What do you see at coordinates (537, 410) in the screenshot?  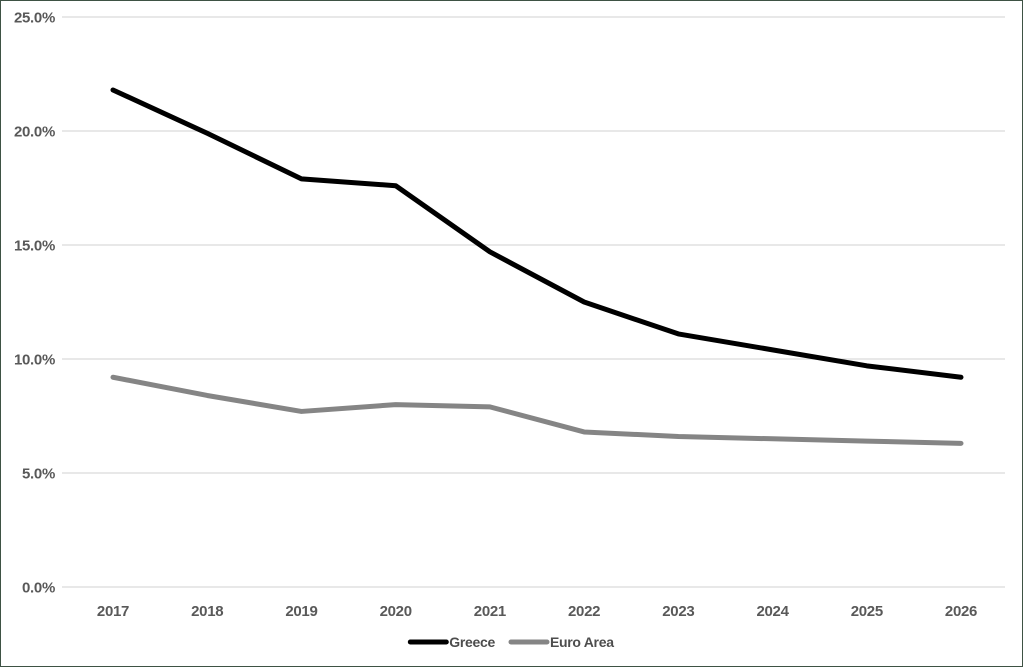 I see `euro-area-series-line` at bounding box center [537, 410].